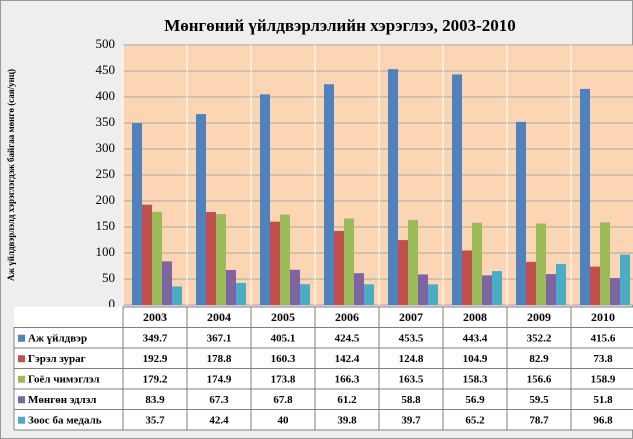 This screenshot has width=633, height=439. I want to click on table-cell: 124.8, so click(411, 359).